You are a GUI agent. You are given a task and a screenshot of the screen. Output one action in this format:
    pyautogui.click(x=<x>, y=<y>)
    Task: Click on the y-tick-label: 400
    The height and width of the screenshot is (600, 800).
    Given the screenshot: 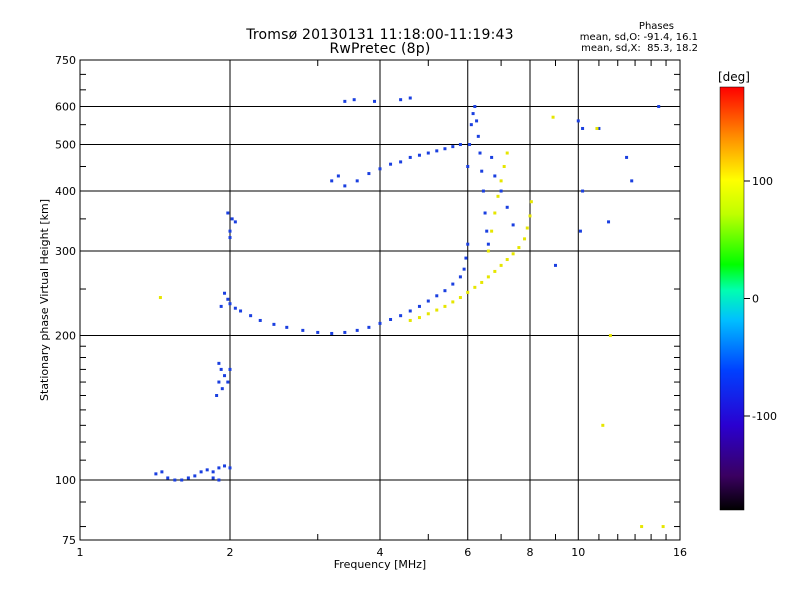 What is the action you would take?
    pyautogui.click(x=65, y=191)
    